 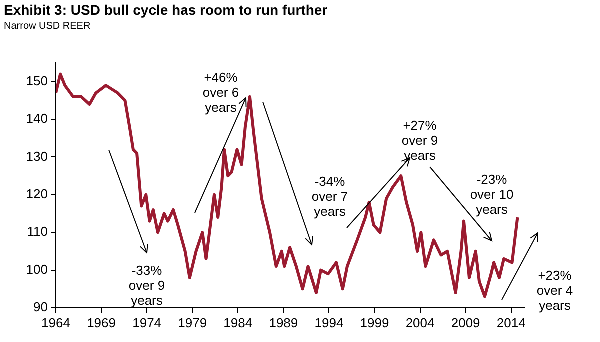 What do you see at coordinates (47, 26) in the screenshot?
I see `chart-subtitle: Narrow USD REER` at bounding box center [47, 26].